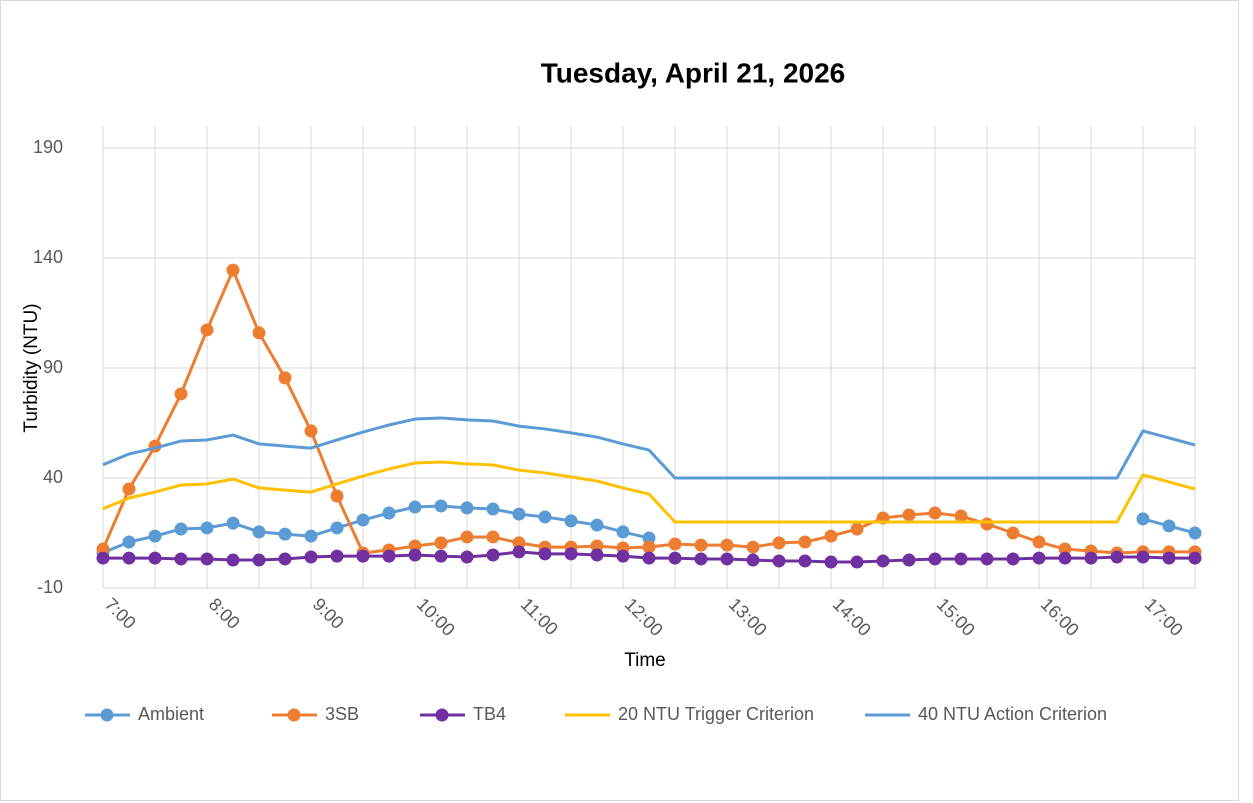  Describe the element at coordinates (50, 587) in the screenshot. I see `y-tick-label: -10` at that location.